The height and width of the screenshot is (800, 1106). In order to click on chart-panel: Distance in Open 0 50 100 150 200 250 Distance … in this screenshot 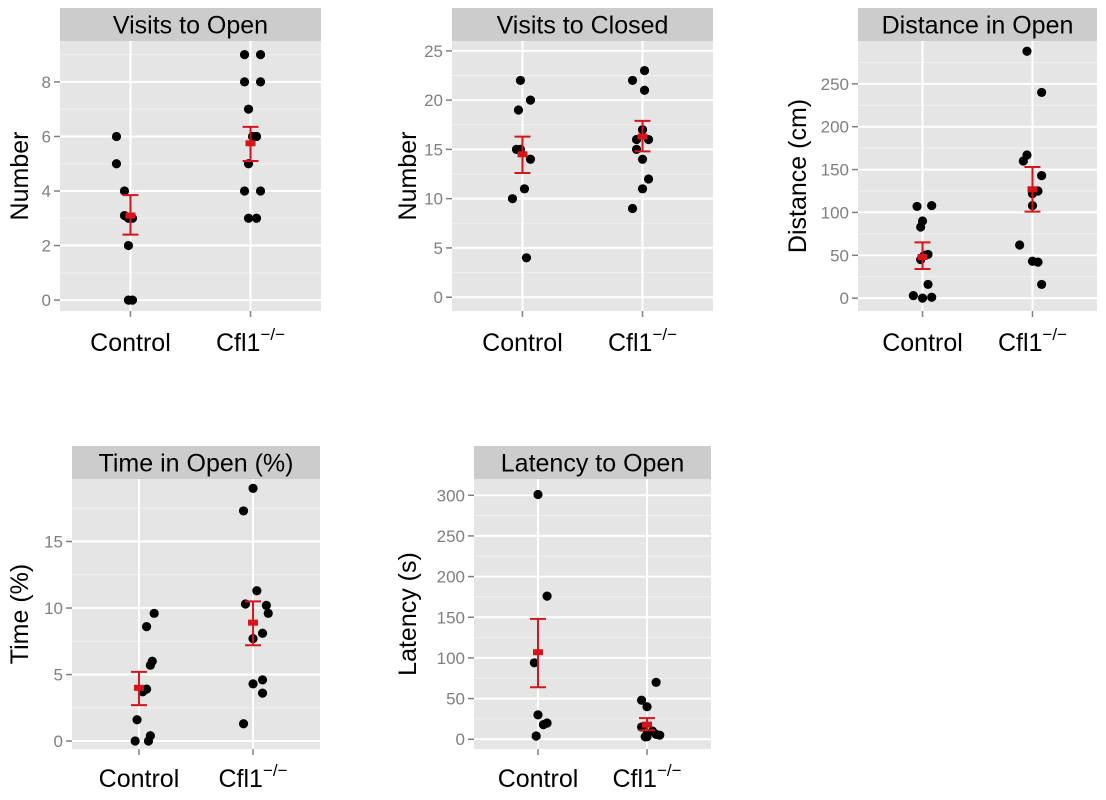, I will do `click(940, 182)`.